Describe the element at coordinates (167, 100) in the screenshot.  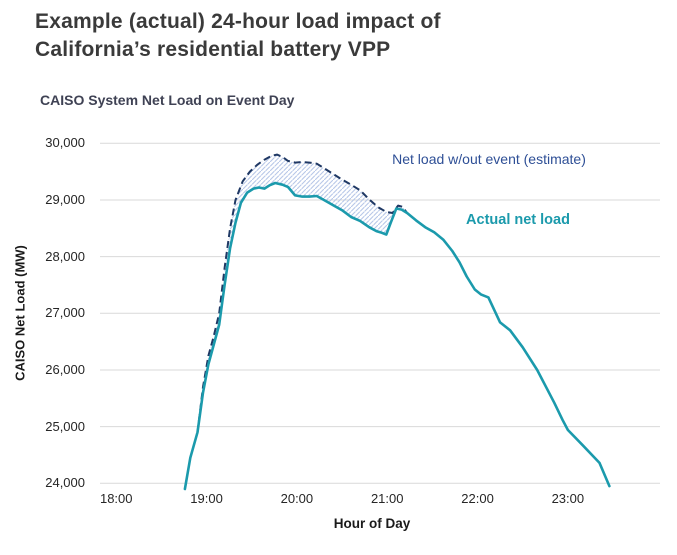
I see `chart-title: CAISO System Net Load on Event Day` at that location.